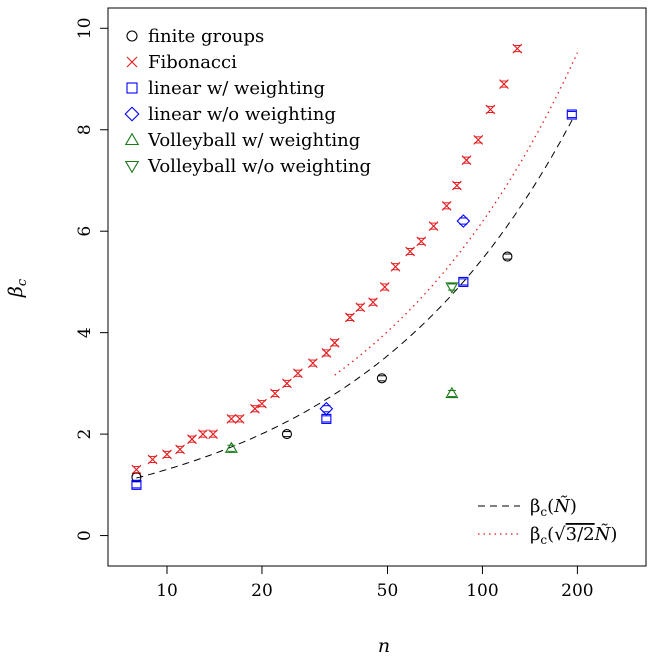 This screenshot has height=664, width=654. What do you see at coordinates (192, 62) in the screenshot?
I see `legend-label: Fibonacci` at bounding box center [192, 62].